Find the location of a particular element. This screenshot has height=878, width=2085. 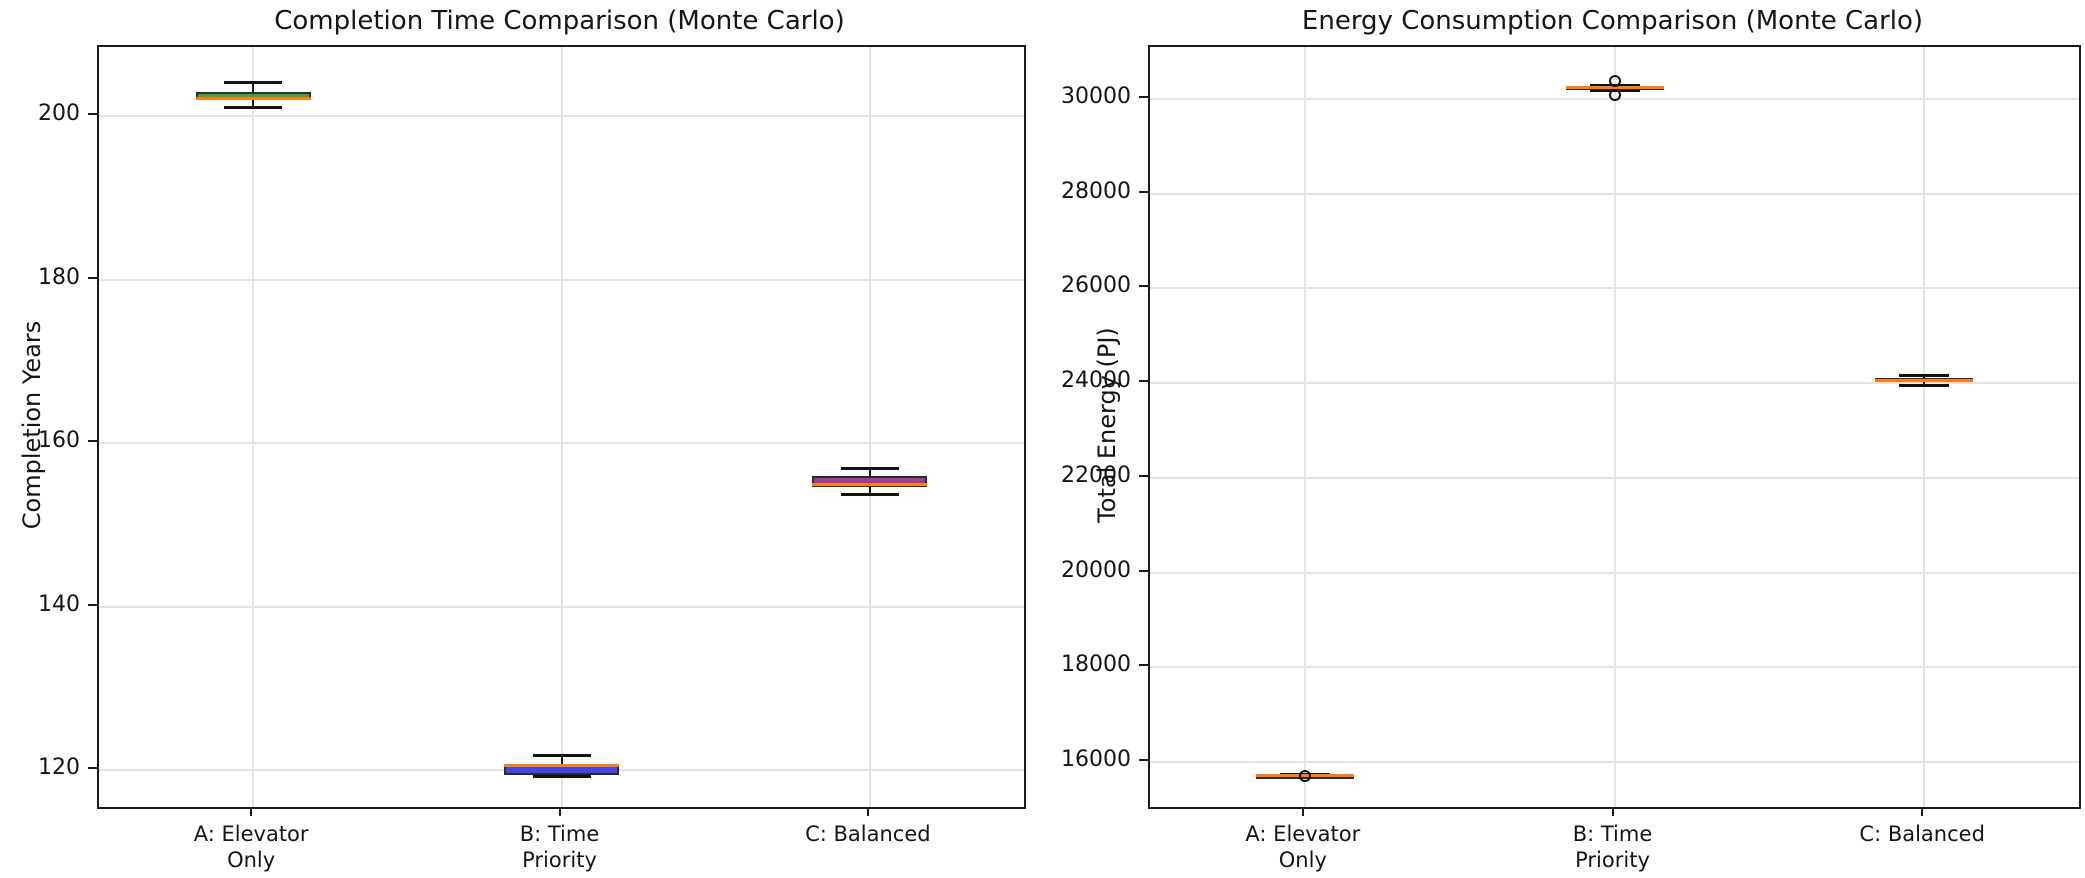

y-tick-label: 30000 is located at coordinates (1096, 97).